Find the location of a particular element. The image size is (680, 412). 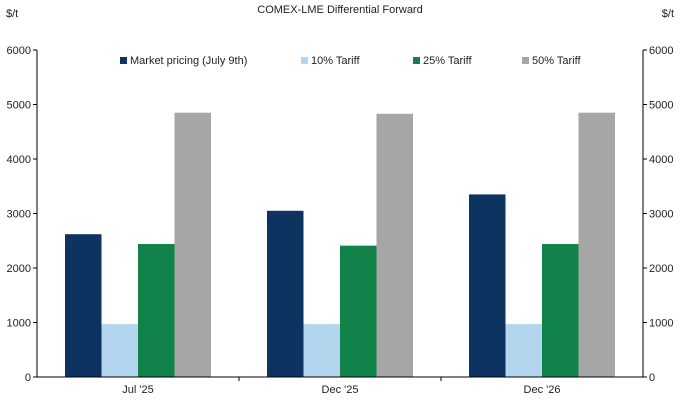

right-axis: 0 1000 2000 3000 4000 5000 6000 is located at coordinates (657, 214).